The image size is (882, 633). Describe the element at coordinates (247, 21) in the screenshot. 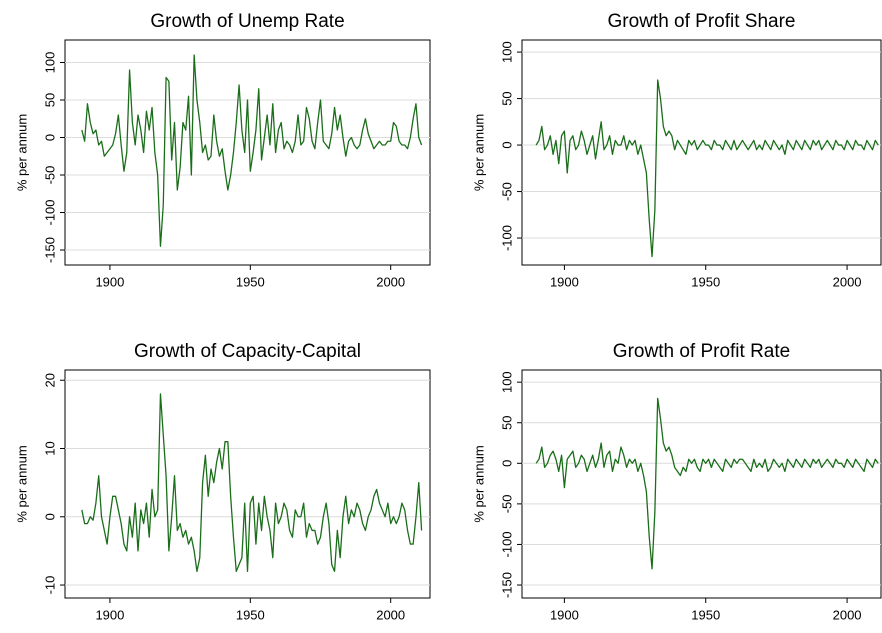

I see `chart-title: Growth of Unemp Rate` at that location.